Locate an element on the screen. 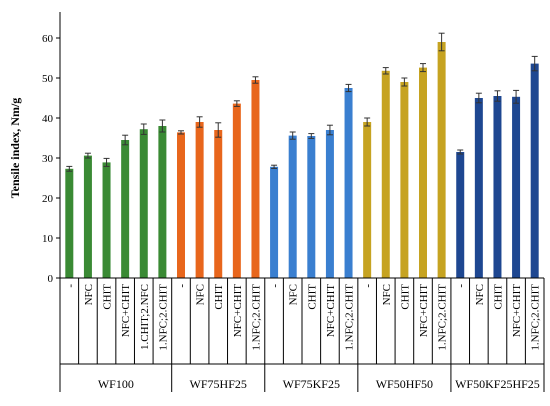 The height and width of the screenshot is (406, 550). group-label: WF75HF25 is located at coordinates (218, 384).